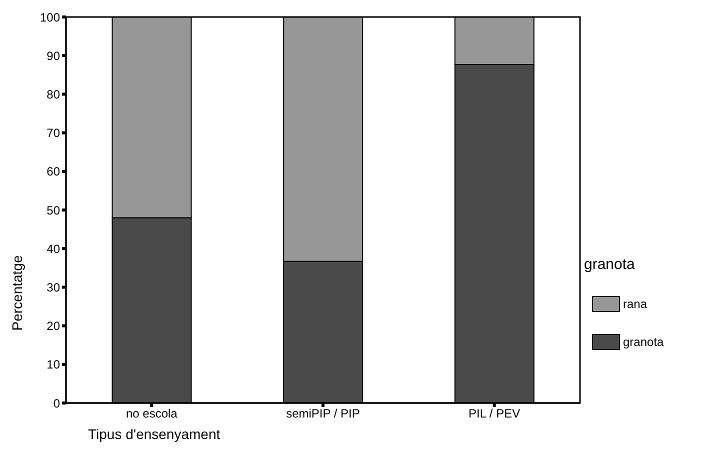 This screenshot has width=702, height=466. What do you see at coordinates (53, 210) in the screenshot?
I see `y-tick-label: 50` at bounding box center [53, 210].